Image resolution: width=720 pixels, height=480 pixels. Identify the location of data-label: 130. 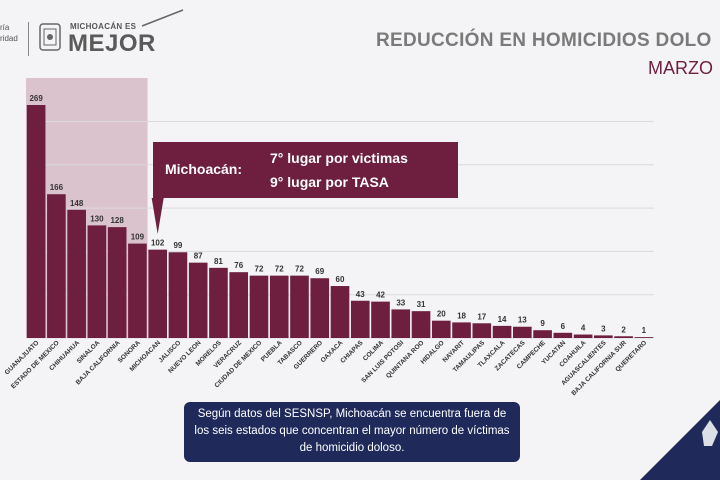
(97, 218).